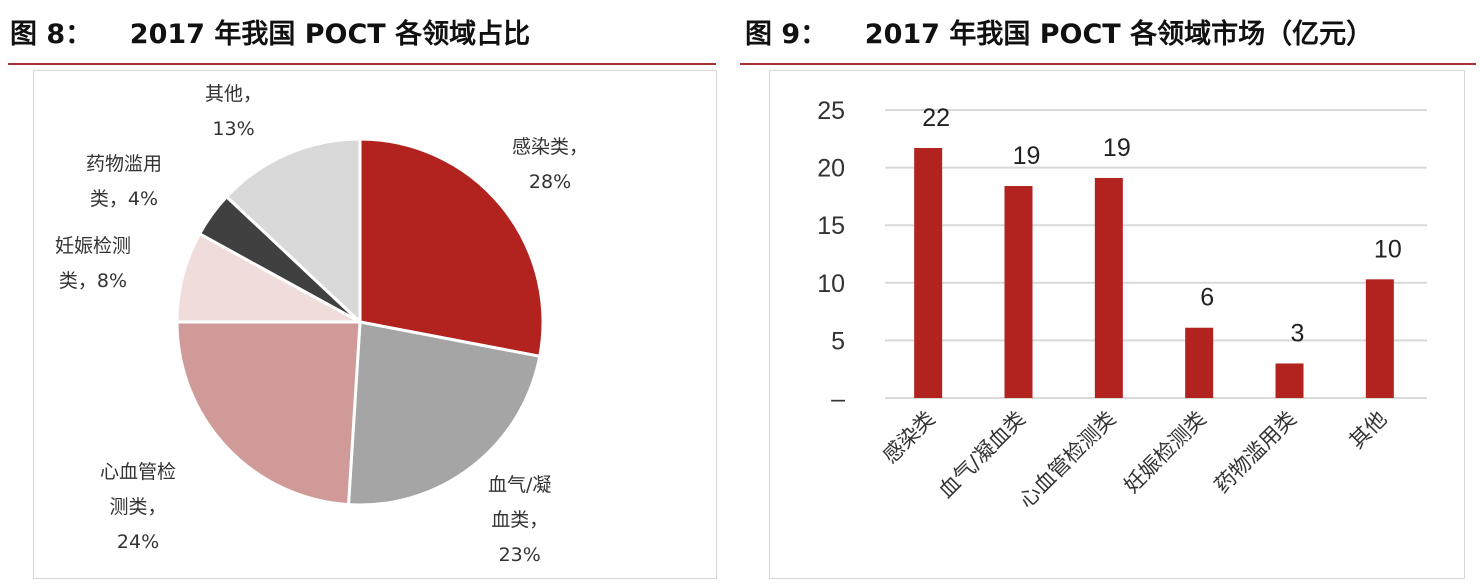 The height and width of the screenshot is (584, 1484). What do you see at coordinates (1388, 249) in the screenshot?
I see `data-label: 10` at bounding box center [1388, 249].